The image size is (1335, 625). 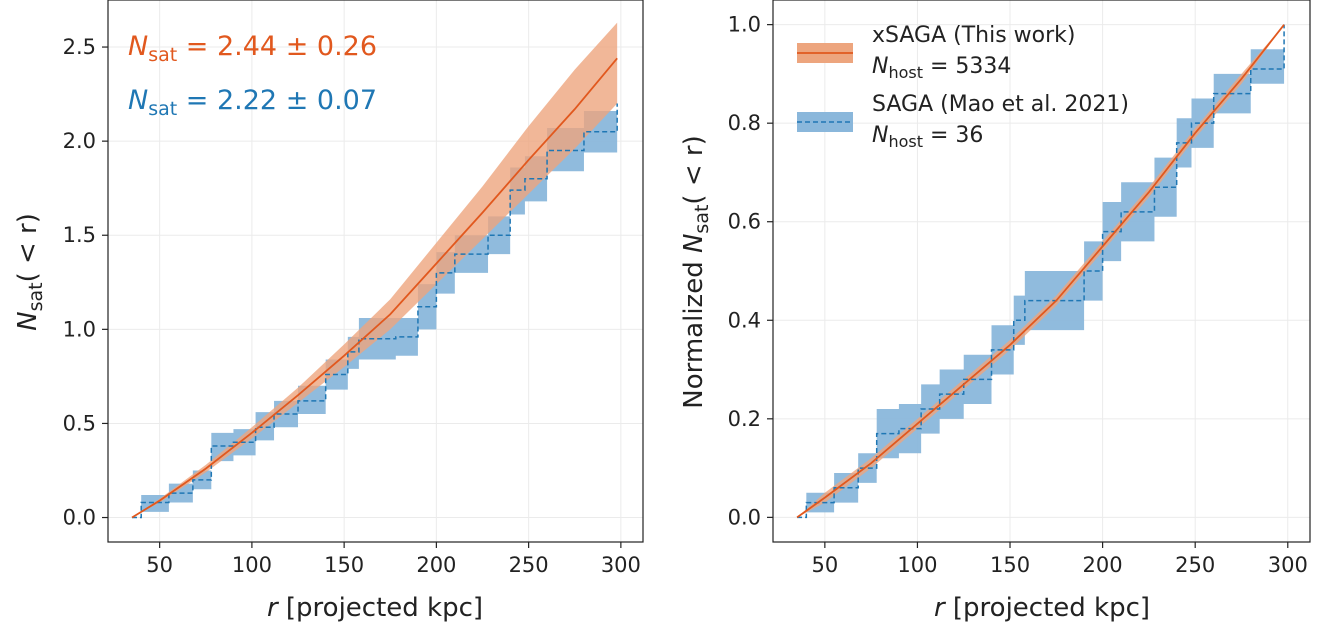 What do you see at coordinates (744, 222) in the screenshot?
I see `y-tick-label: 0.6` at bounding box center [744, 222].